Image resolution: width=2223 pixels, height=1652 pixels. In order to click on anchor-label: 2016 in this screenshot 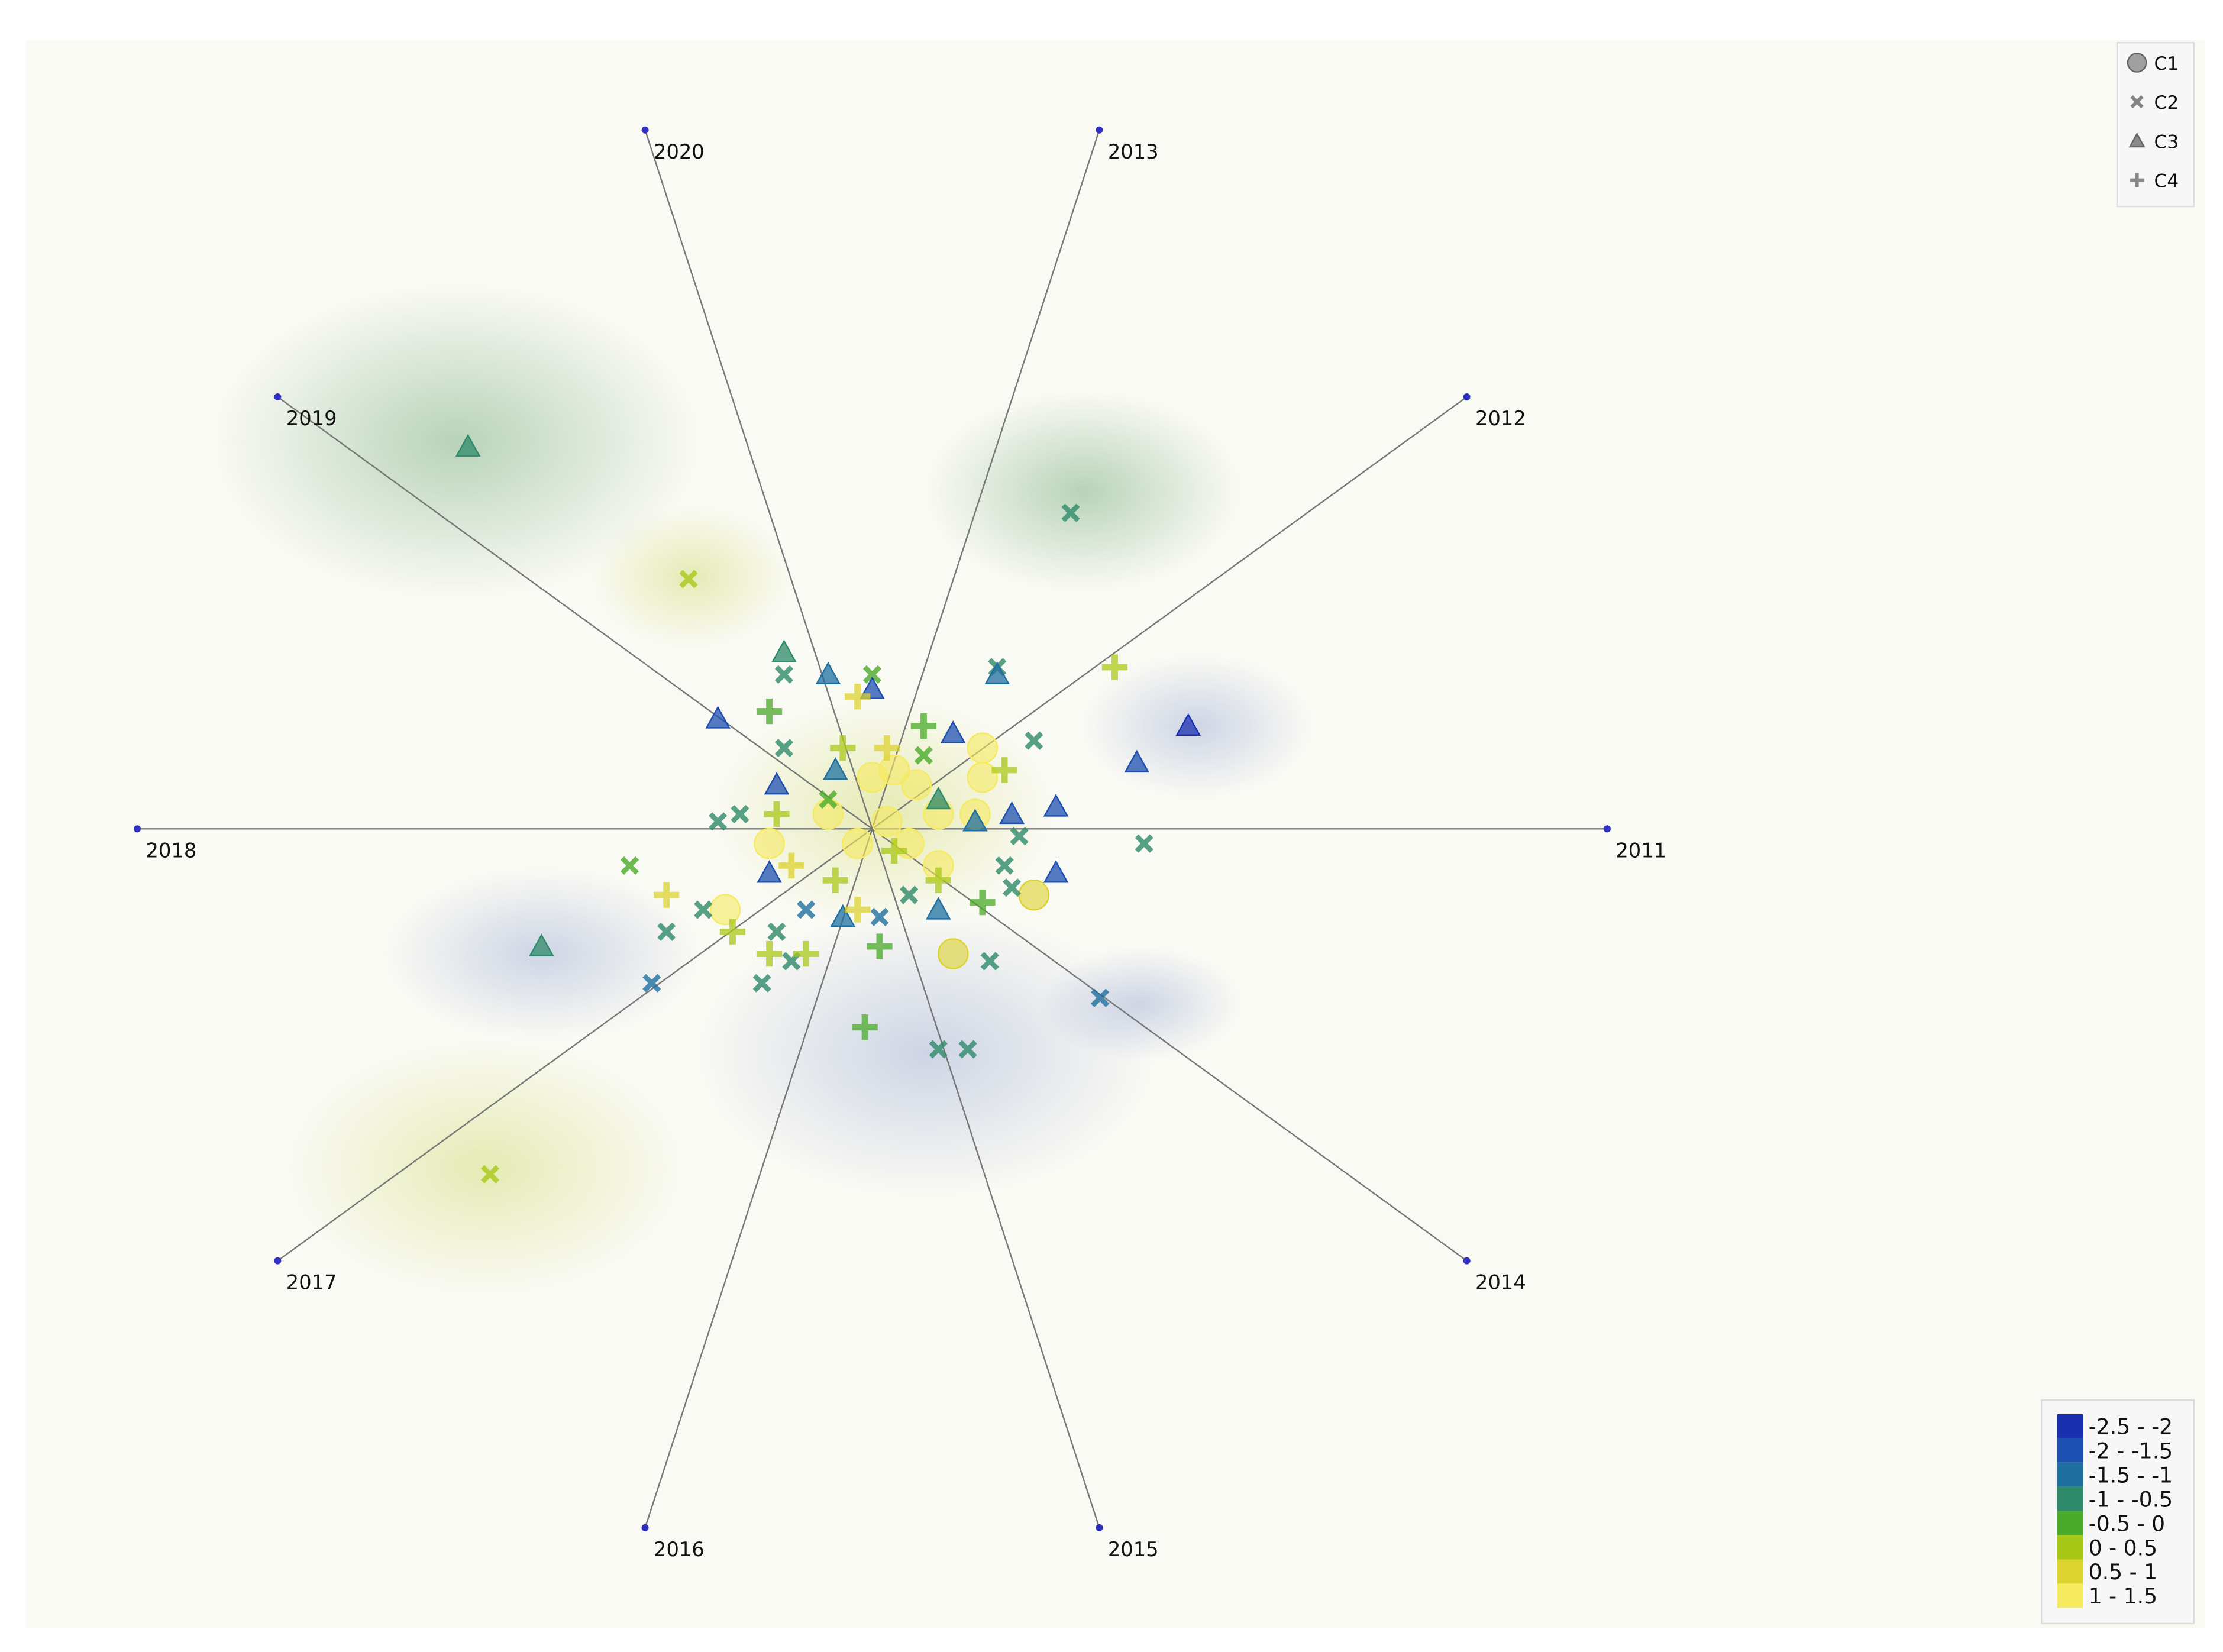, I will do `click(679, 1549)`.